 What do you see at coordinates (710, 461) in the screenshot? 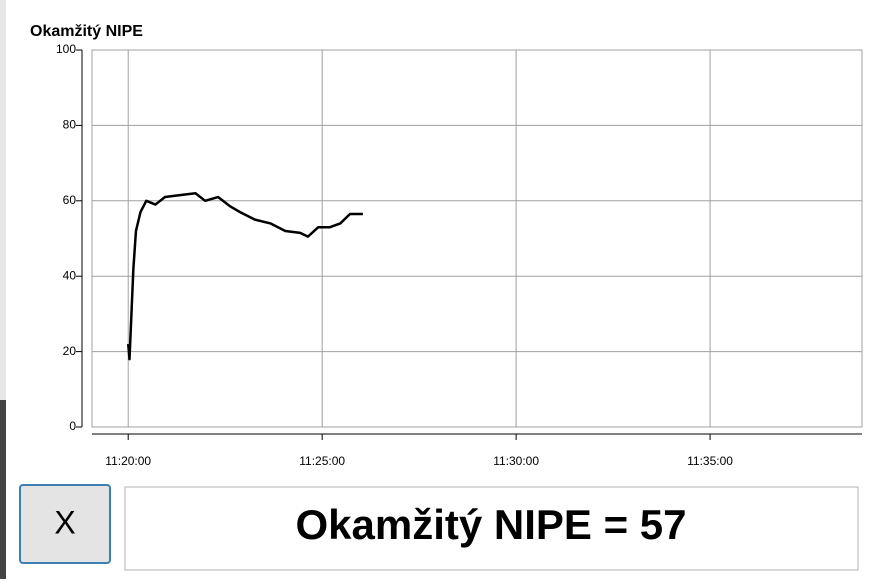
I see `x-tick-label: 11:35:00` at bounding box center [710, 461].